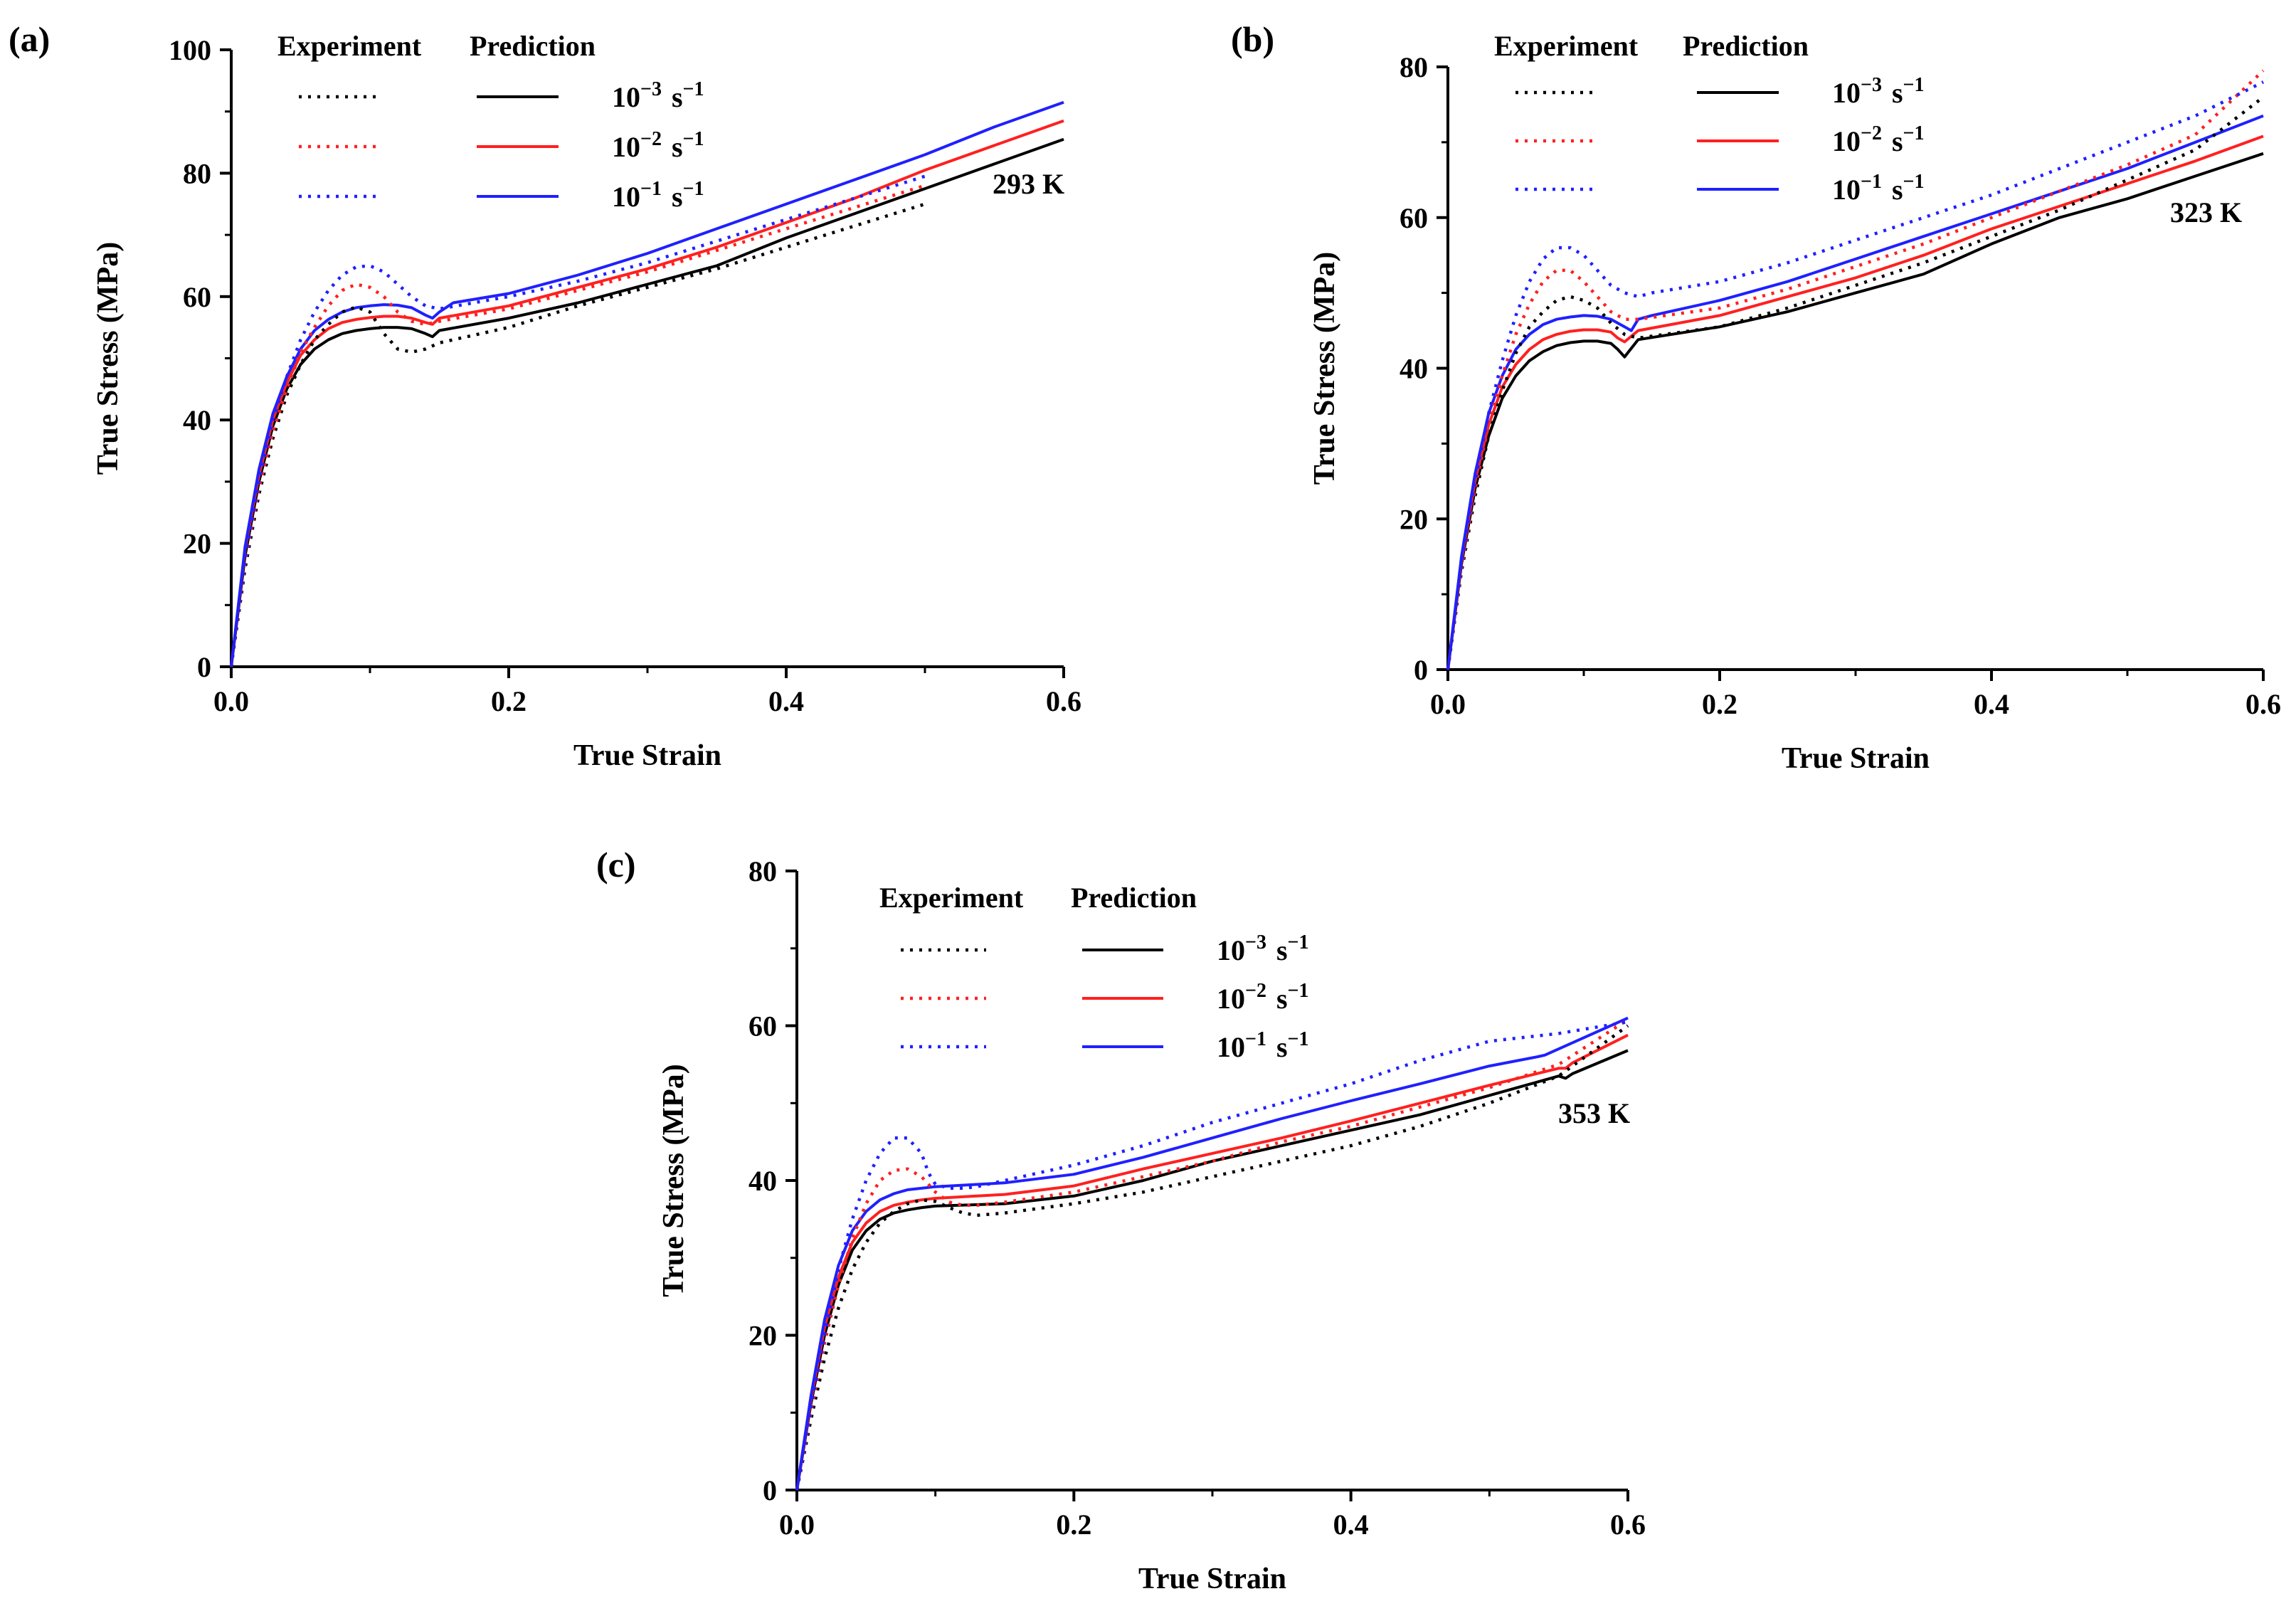 Image resolution: width=2296 pixels, height=1611 pixels. Describe the element at coordinates (2206, 212) in the screenshot. I see `temperature-label: 323 K` at that location.